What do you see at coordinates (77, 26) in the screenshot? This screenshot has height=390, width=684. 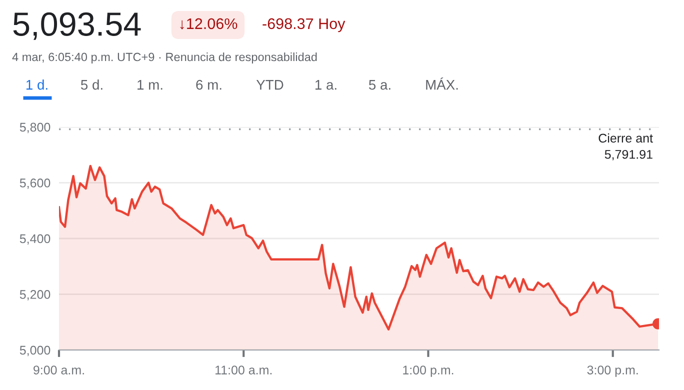 I see `chart-title: 5,093.54` at bounding box center [77, 26].